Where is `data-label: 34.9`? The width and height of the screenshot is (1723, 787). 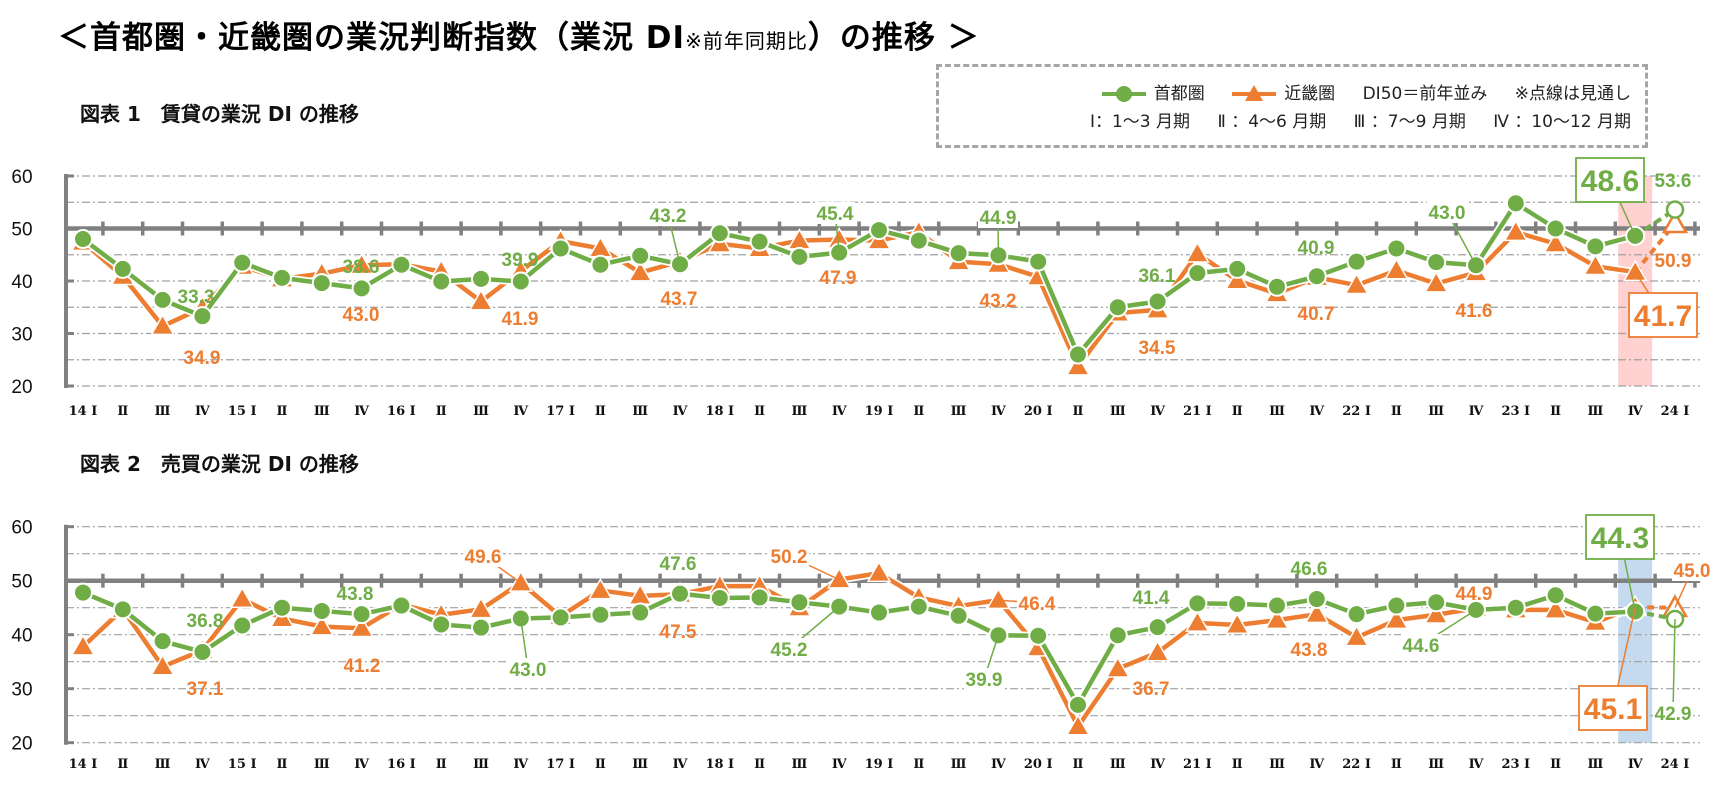
data-label: 34.9 is located at coordinates (202, 358).